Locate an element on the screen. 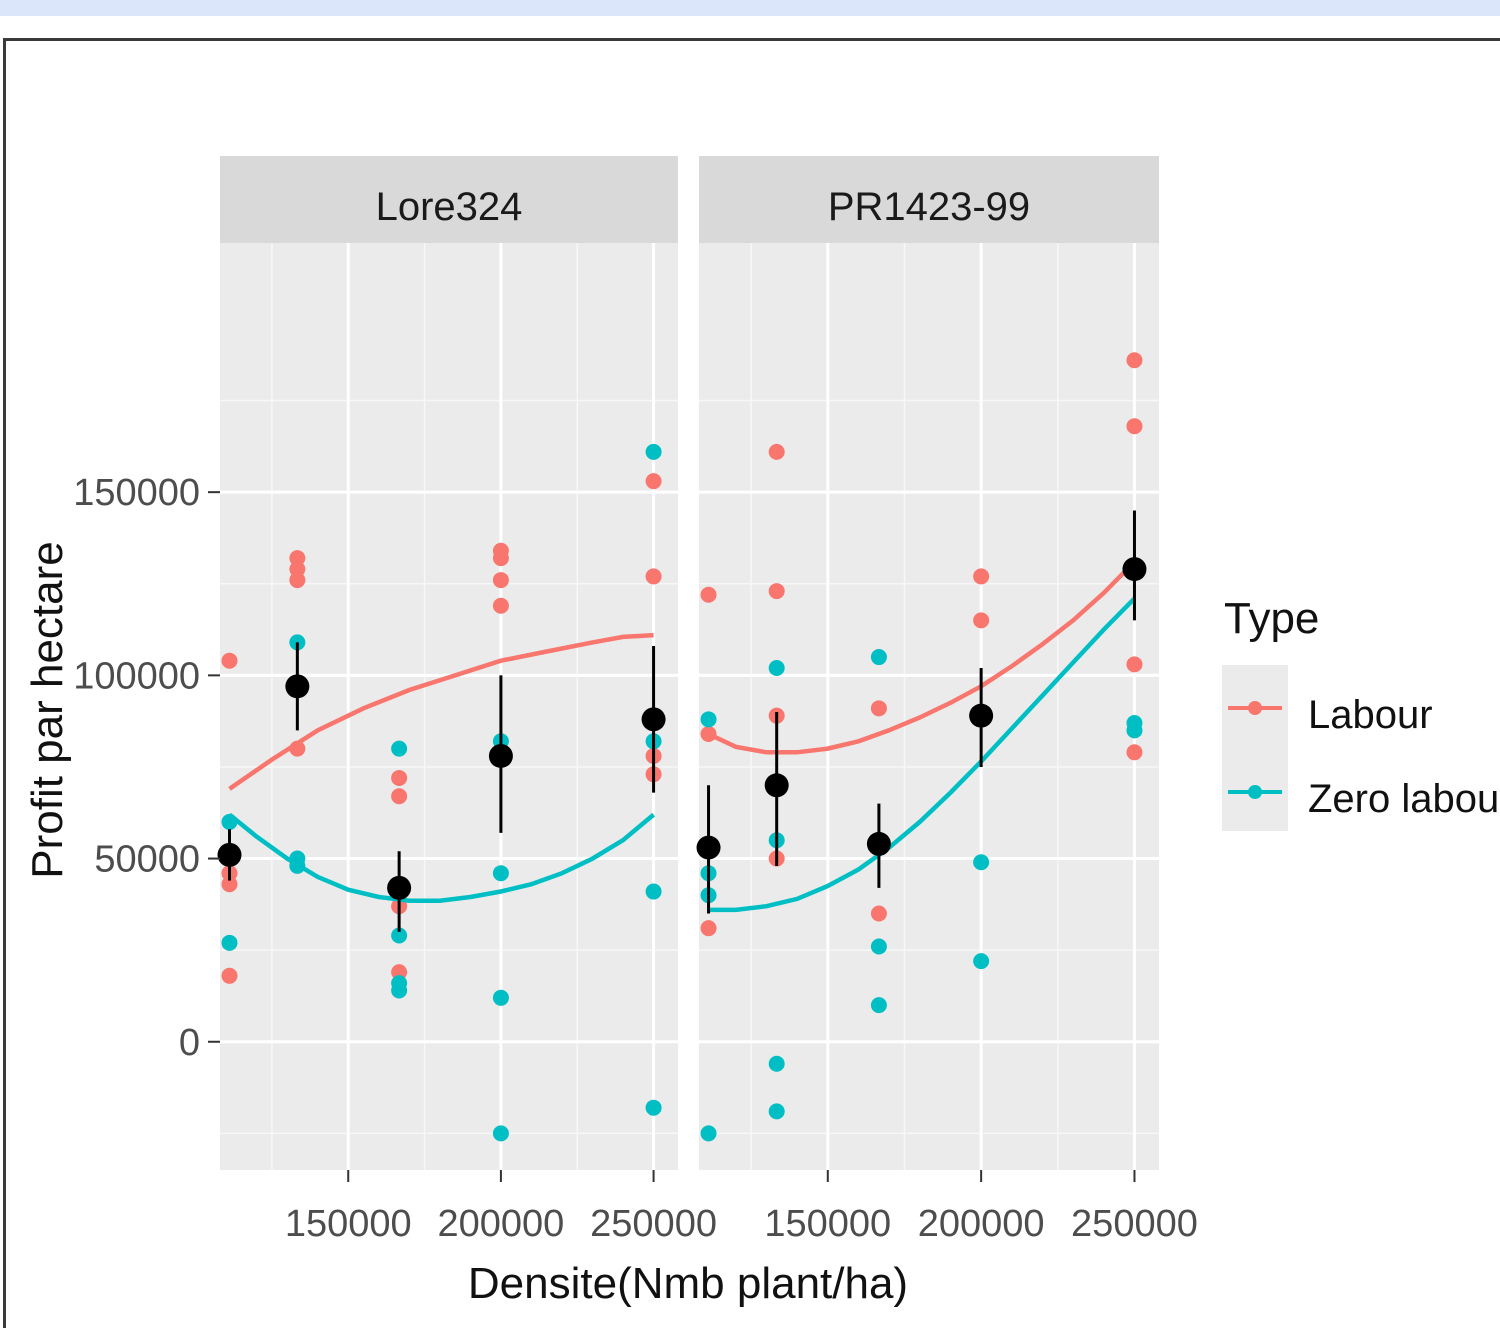  legend-label-zero-labour: Zero labour is located at coordinates (1404, 799).